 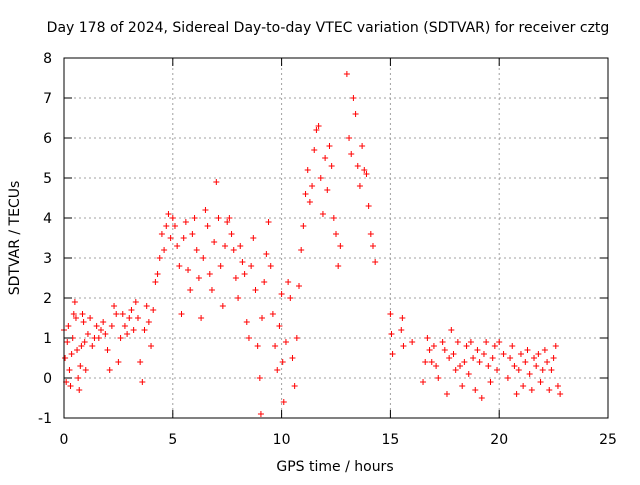 I want to click on y-tick-label: 5, so click(x=47, y=179).